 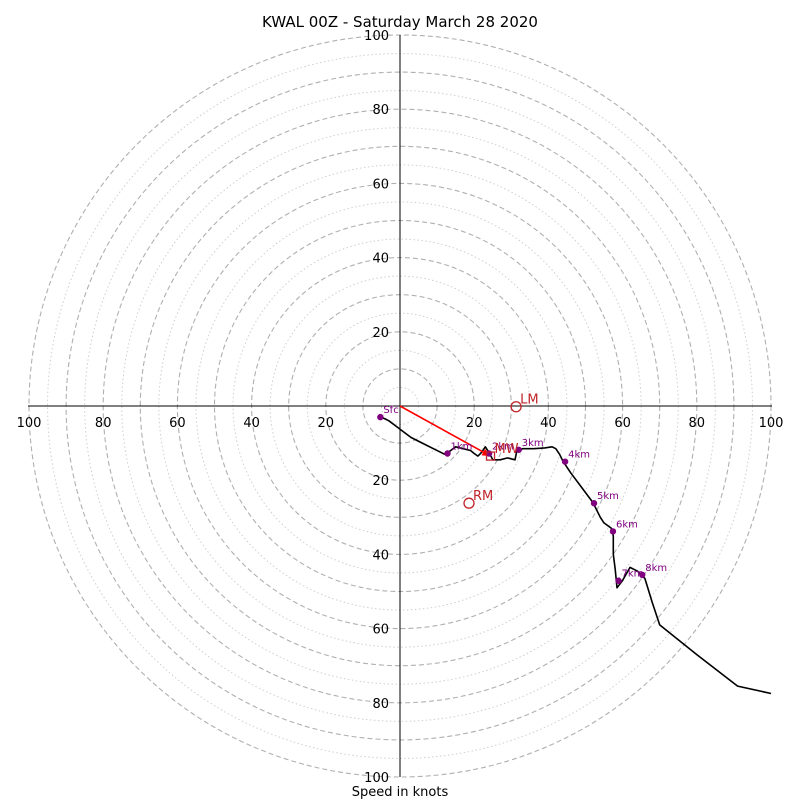 What do you see at coordinates (579, 455) in the screenshot?
I see `height-marker-label: 4km` at bounding box center [579, 455].